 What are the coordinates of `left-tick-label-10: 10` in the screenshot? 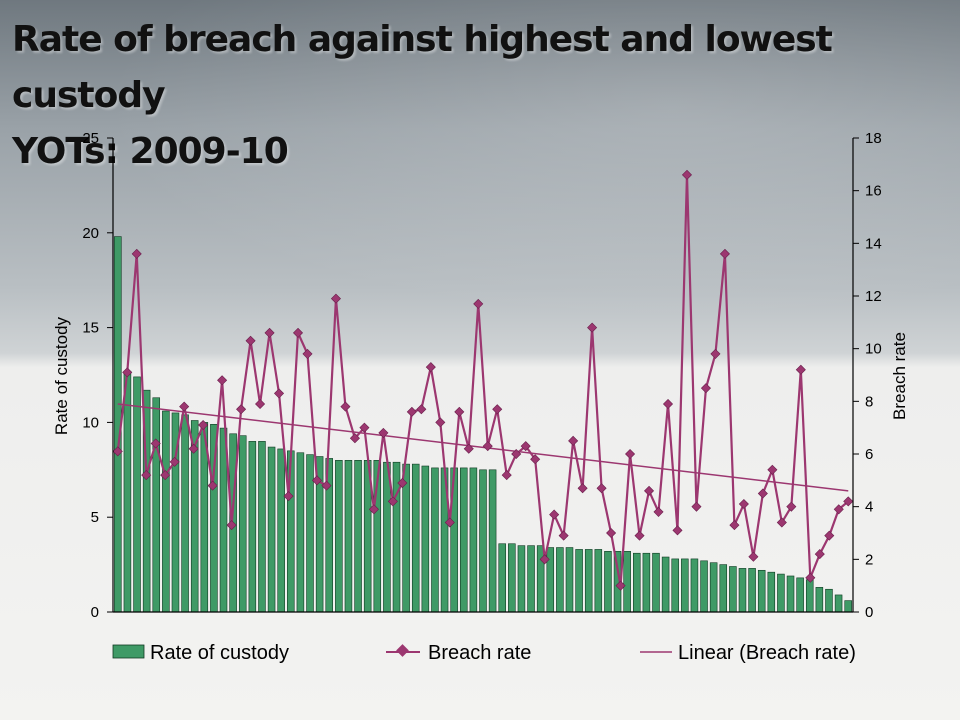 It's located at (90, 422).